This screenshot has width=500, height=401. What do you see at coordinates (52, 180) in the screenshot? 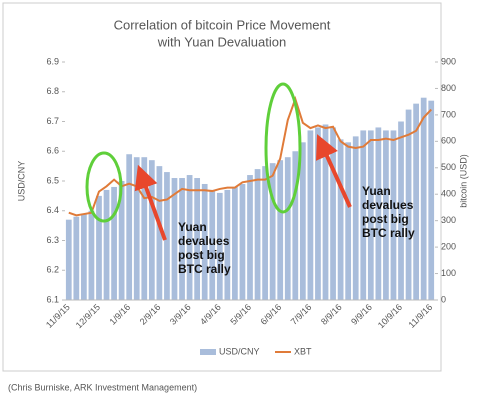
I see `y-tick-label: 6.5` at bounding box center [52, 180].